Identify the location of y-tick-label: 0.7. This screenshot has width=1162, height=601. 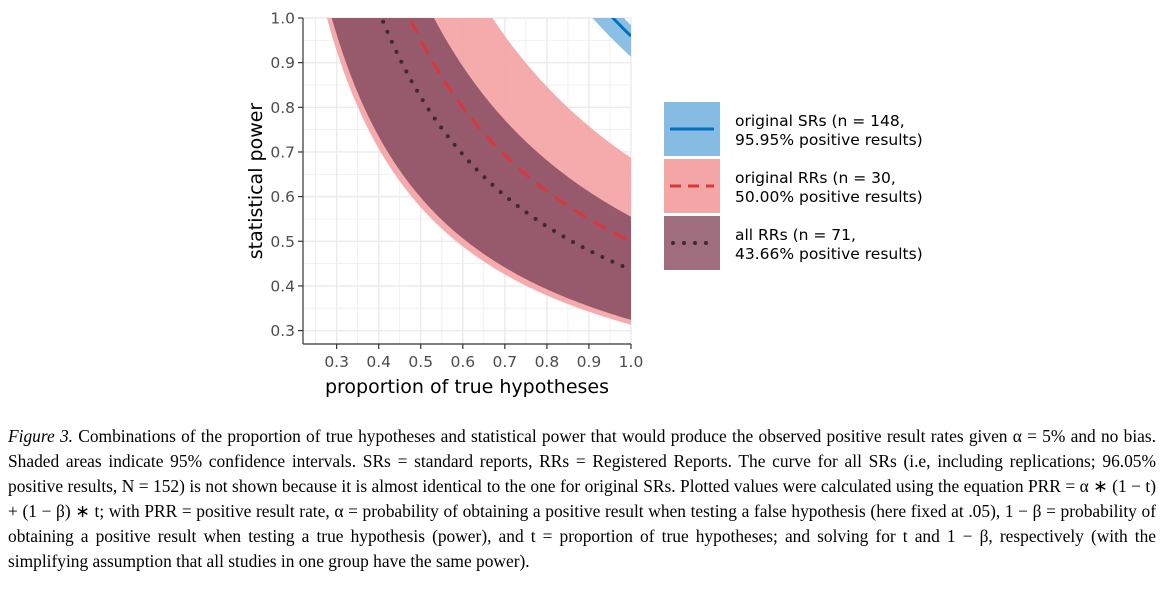
(282, 152).